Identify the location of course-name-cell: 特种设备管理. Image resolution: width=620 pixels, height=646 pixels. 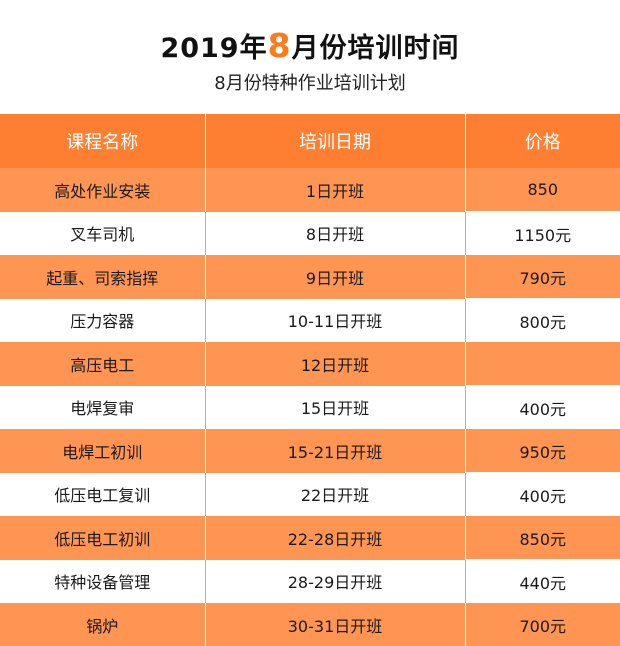
(102, 581).